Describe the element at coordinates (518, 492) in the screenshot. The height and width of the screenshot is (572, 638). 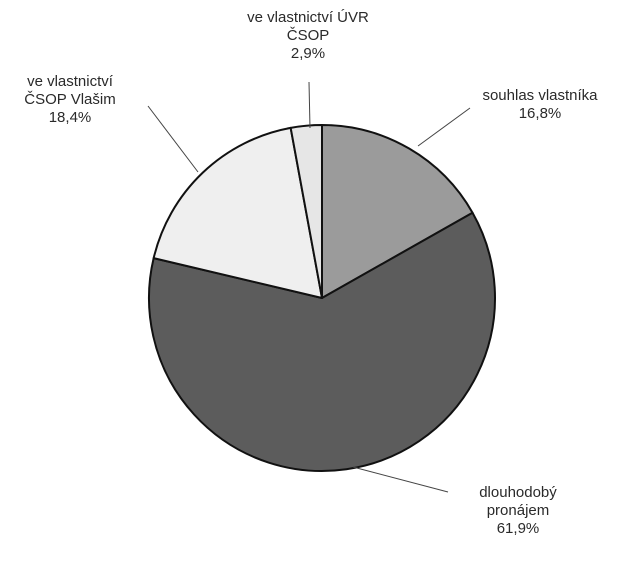
I see `slice-name-label: dlouhodobý` at that location.